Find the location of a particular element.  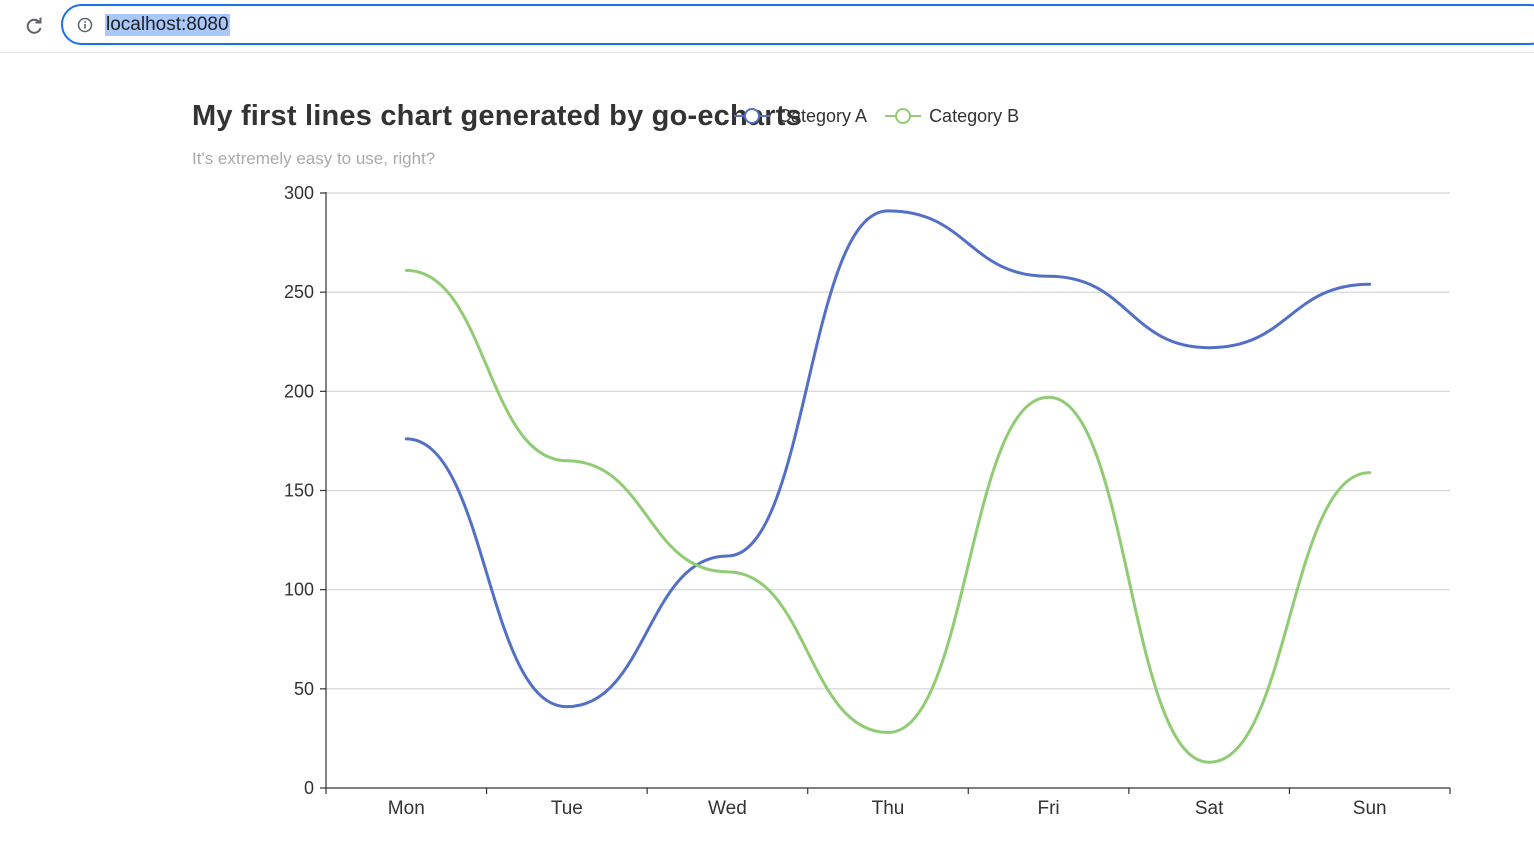

reload-button is located at coordinates (34, 26).